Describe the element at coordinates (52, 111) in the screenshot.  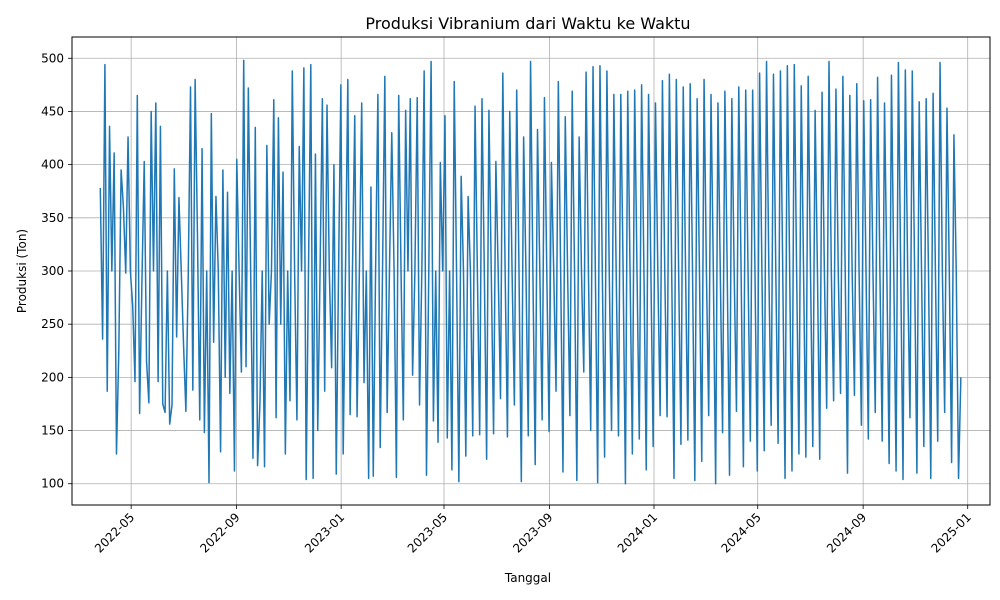
I see `y-tick-label: 450` at that location.